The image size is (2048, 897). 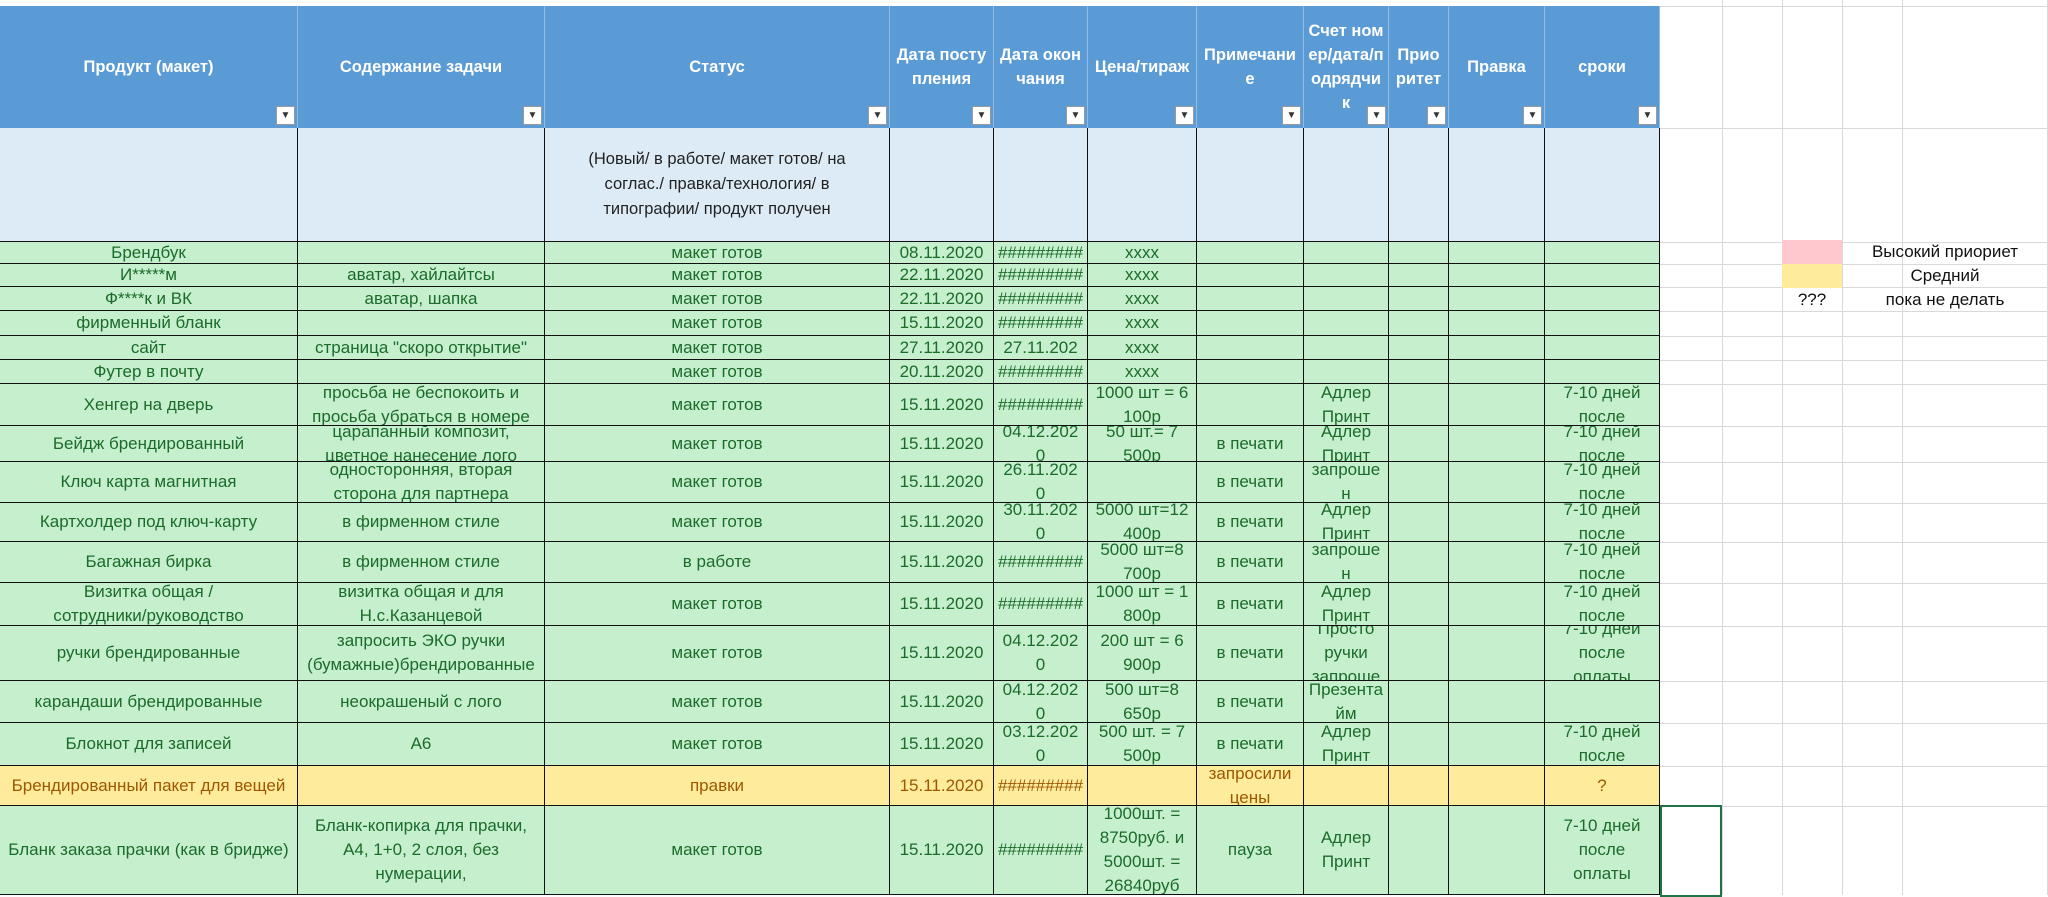 I want to click on table-cell: 26.11.202 0, so click(x=1041, y=482).